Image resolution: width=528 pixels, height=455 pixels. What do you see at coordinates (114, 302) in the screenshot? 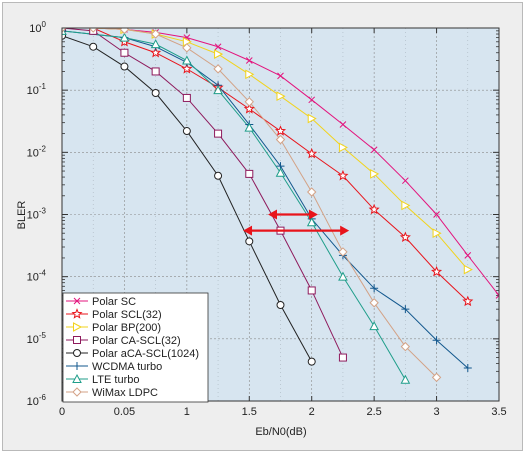
I see `legend-label: Polar SC` at bounding box center [114, 302].